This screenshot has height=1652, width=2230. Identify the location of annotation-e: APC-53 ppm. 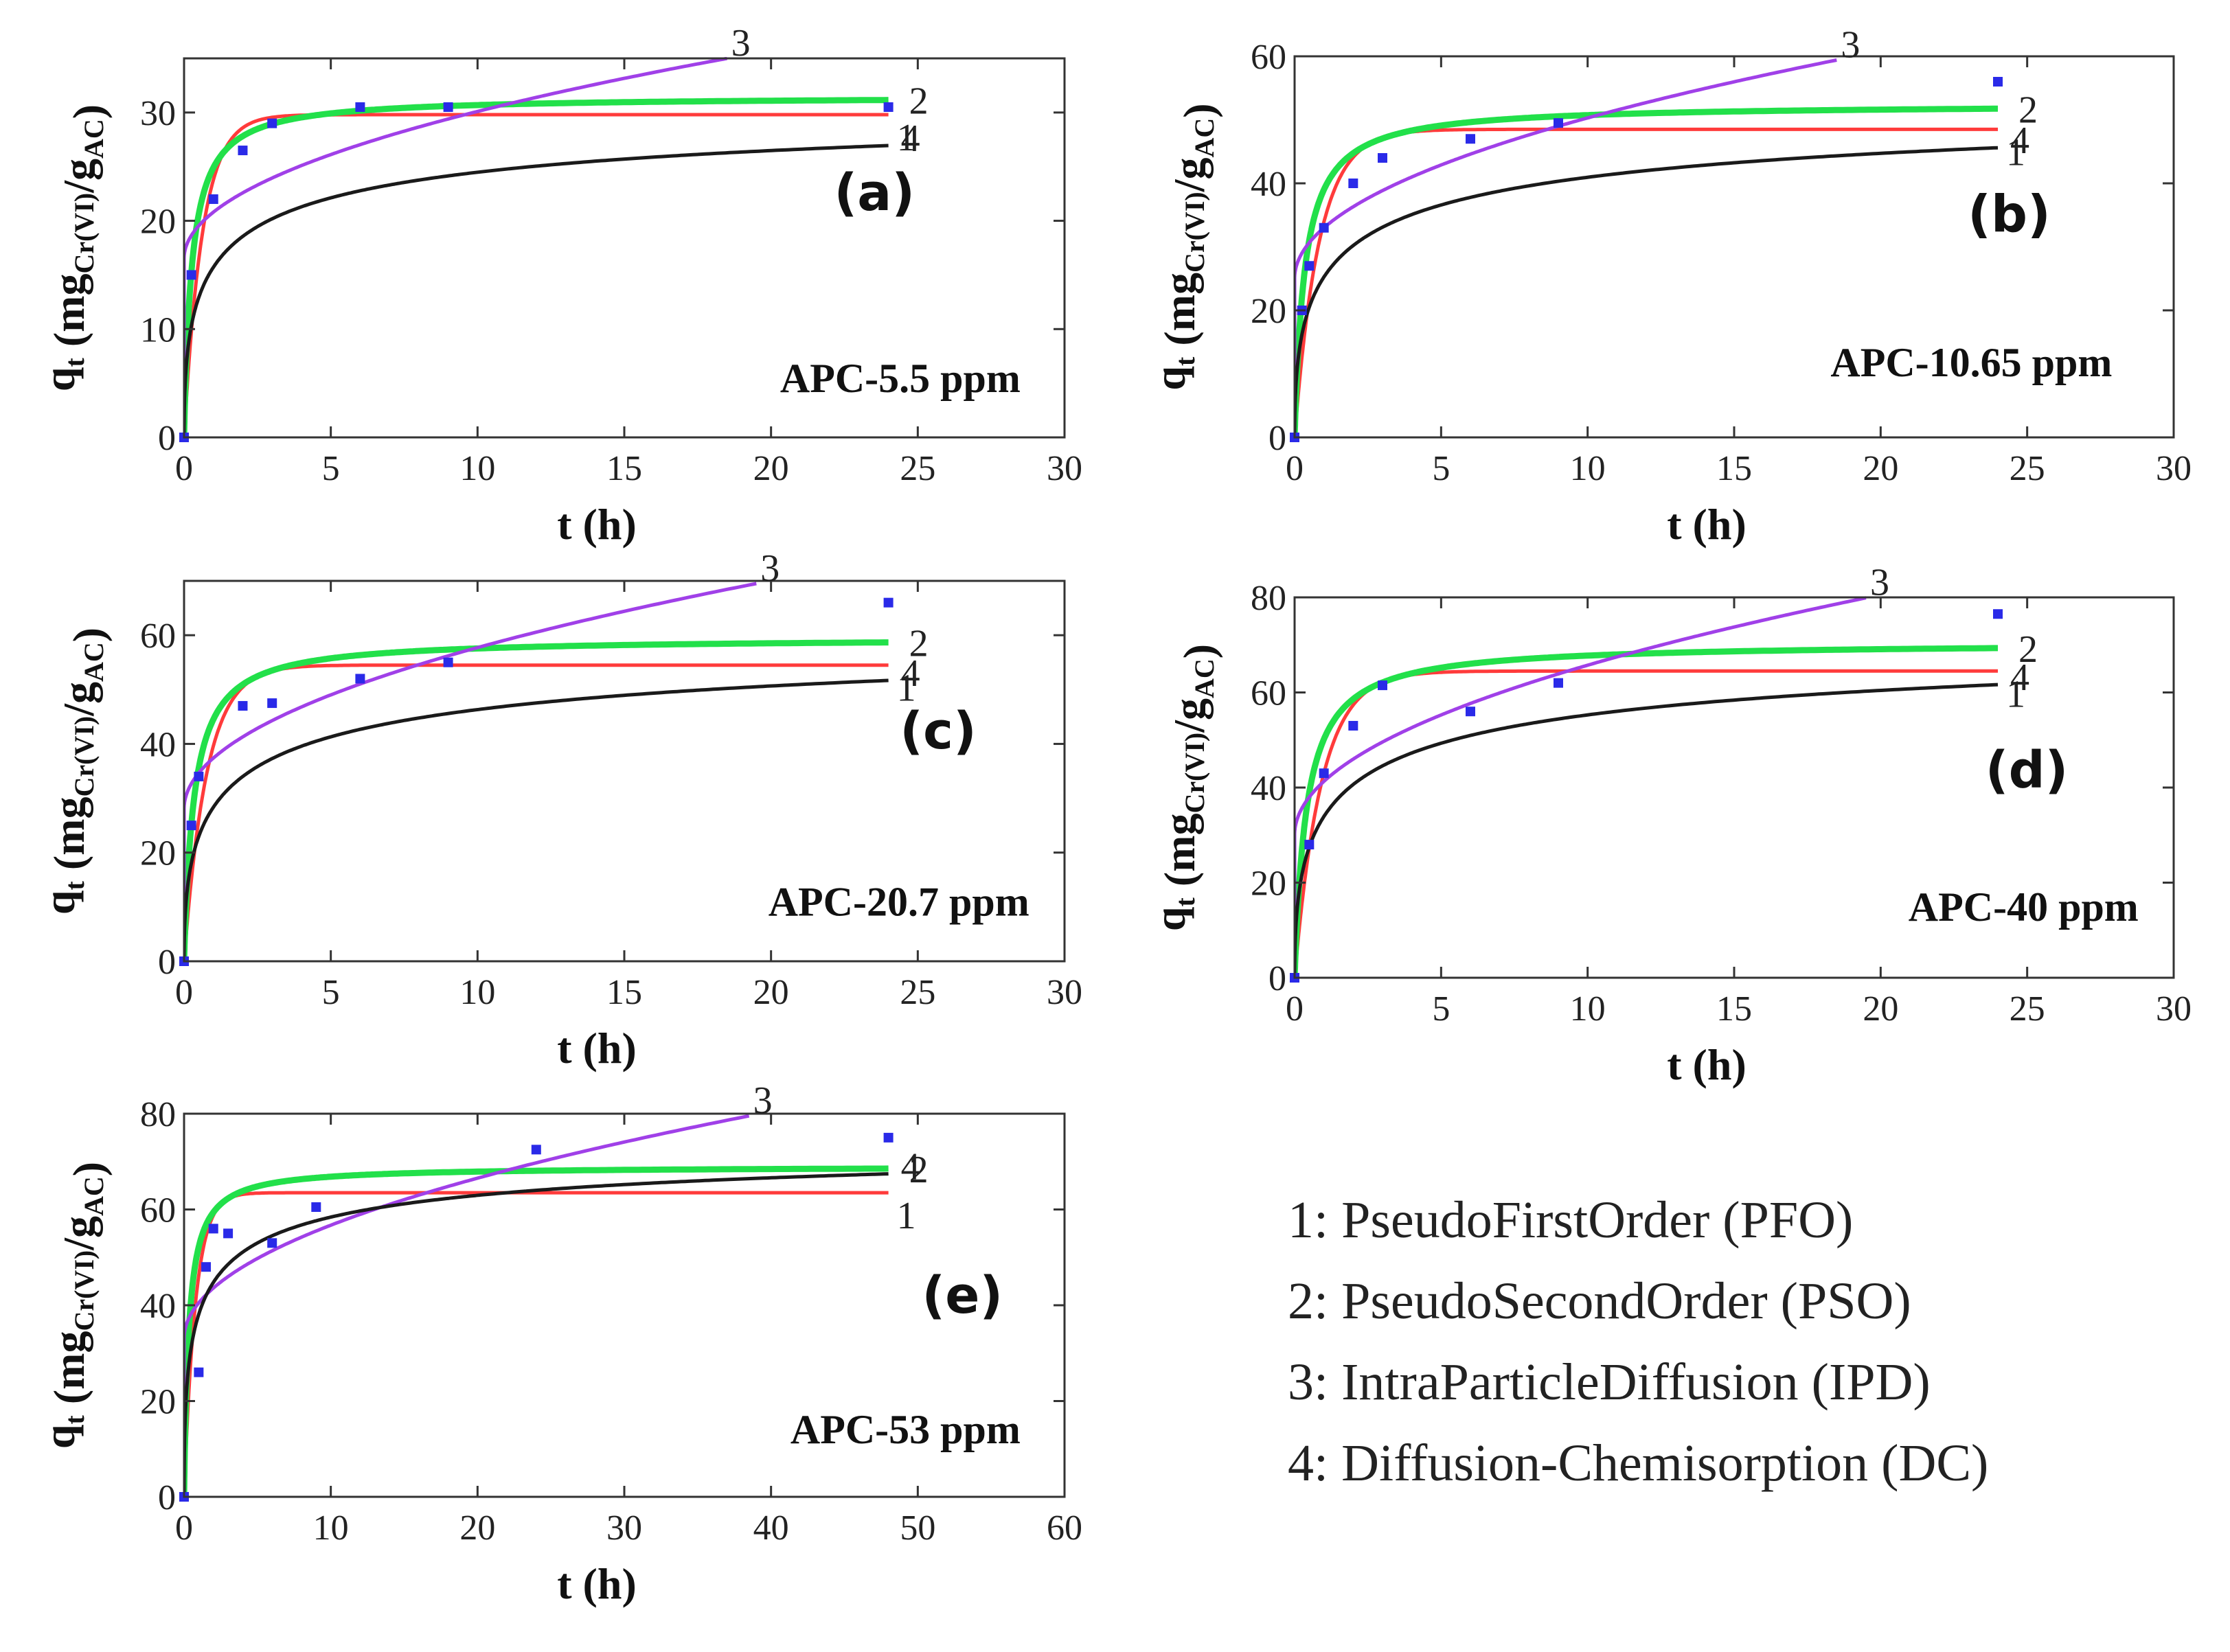
(905, 1429).